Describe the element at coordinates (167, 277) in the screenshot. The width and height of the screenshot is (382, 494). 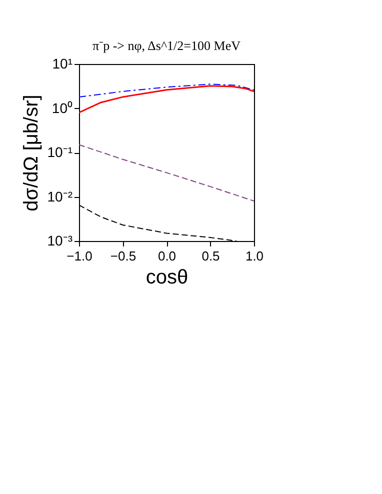
I see `x-axis-title: cosθ` at that location.